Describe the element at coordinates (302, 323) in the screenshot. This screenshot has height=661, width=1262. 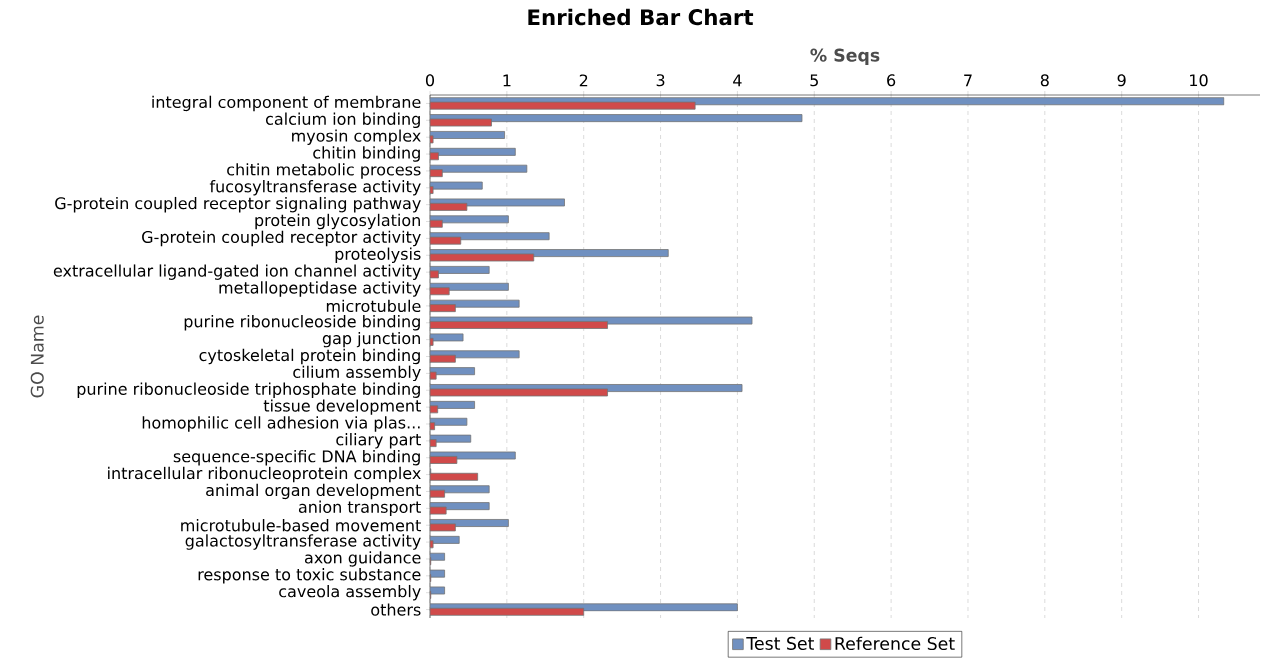
I see `y-tick-label: purine ribonucleoside binding` at that location.